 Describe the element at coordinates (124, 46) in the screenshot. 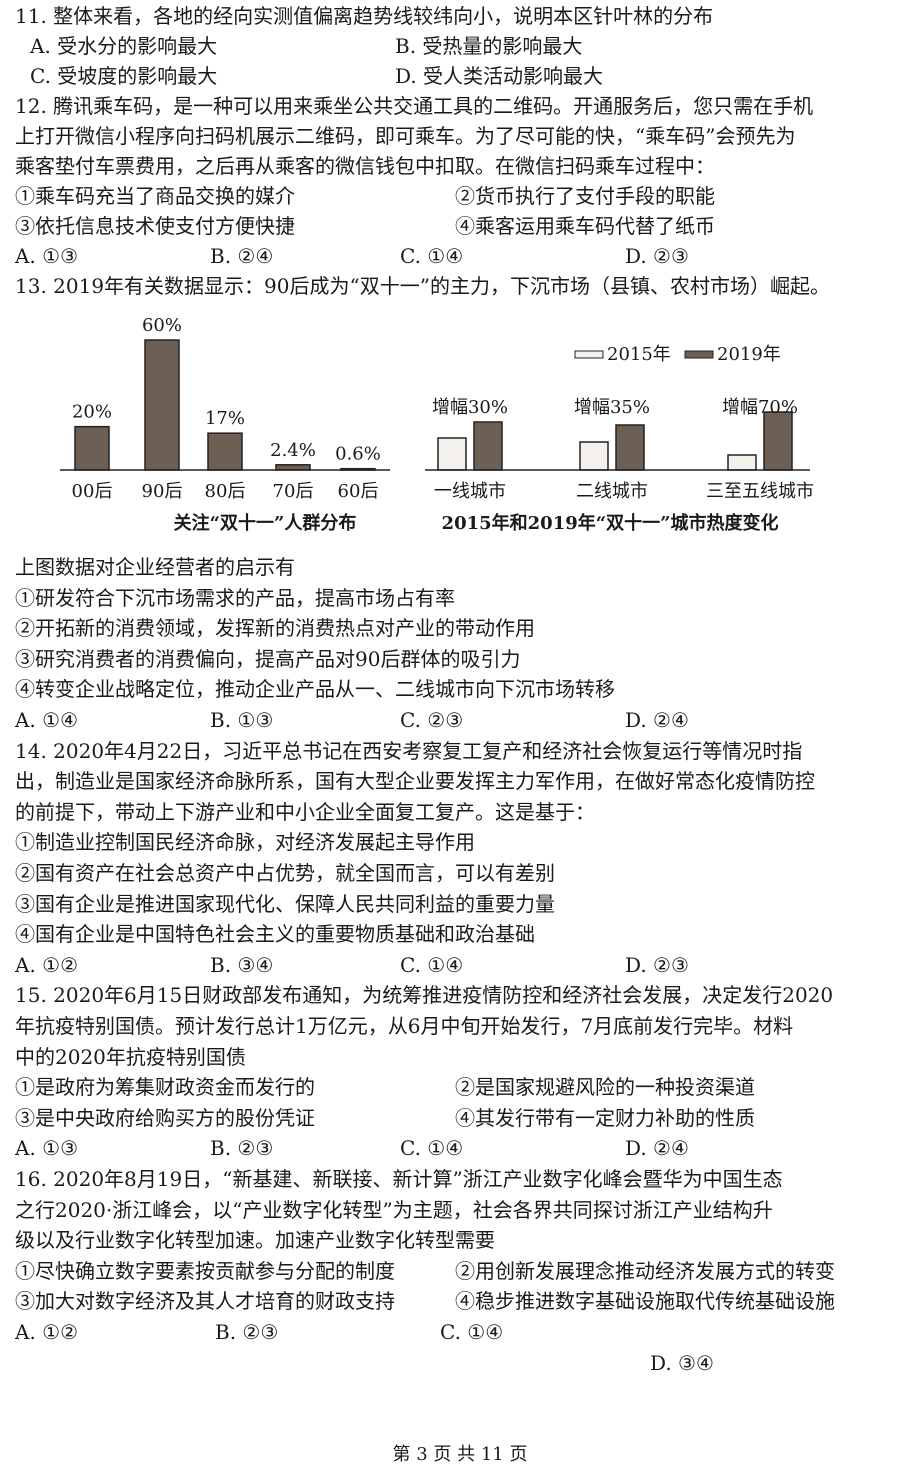

I see `answer-option: A. 受水分的影响最大` at that location.